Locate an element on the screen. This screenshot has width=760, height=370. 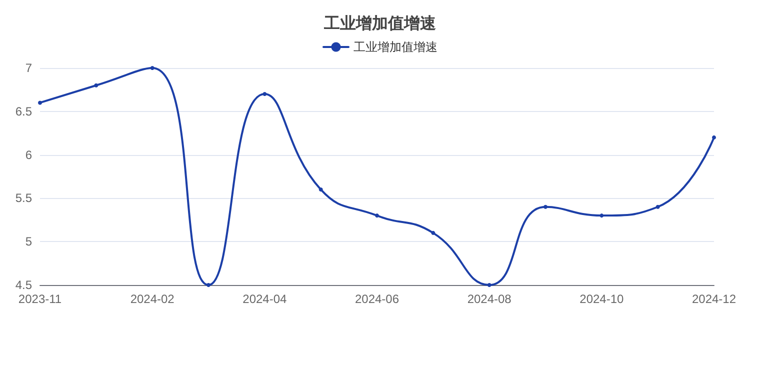
y-tick-label: 5.5 is located at coordinates (23, 198).